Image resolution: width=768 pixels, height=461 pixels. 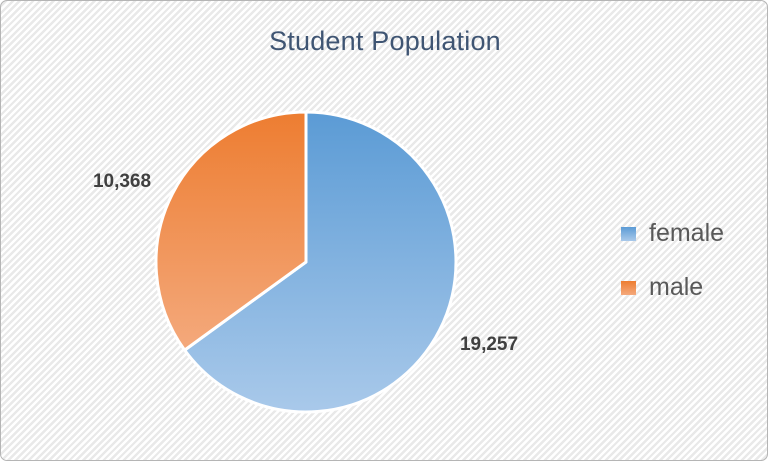 I want to click on legend-label-female: female, so click(x=687, y=233).